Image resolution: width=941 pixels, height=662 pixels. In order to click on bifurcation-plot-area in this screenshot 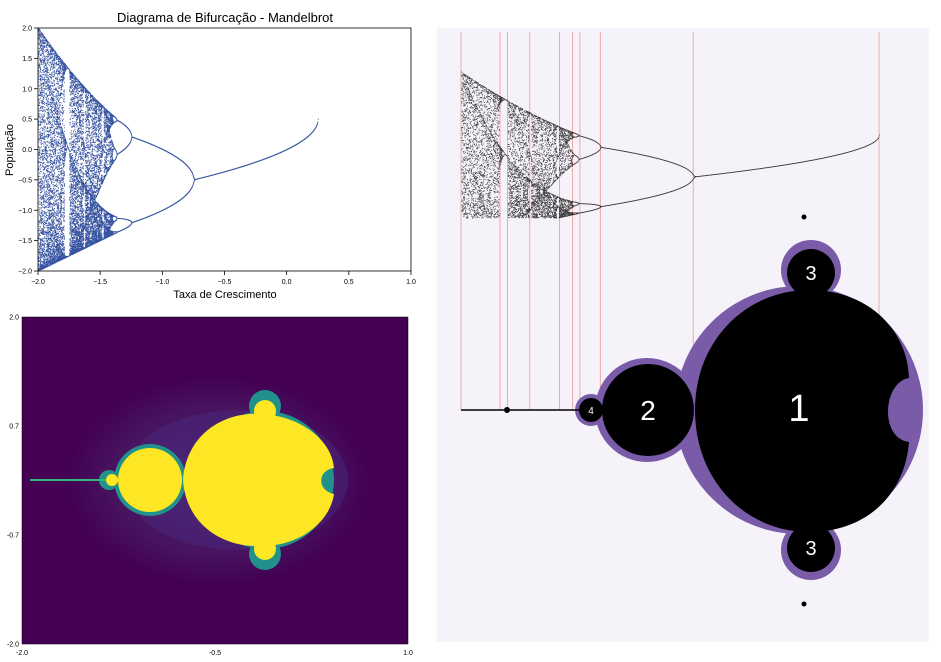, I will do `click(178, 149)`.